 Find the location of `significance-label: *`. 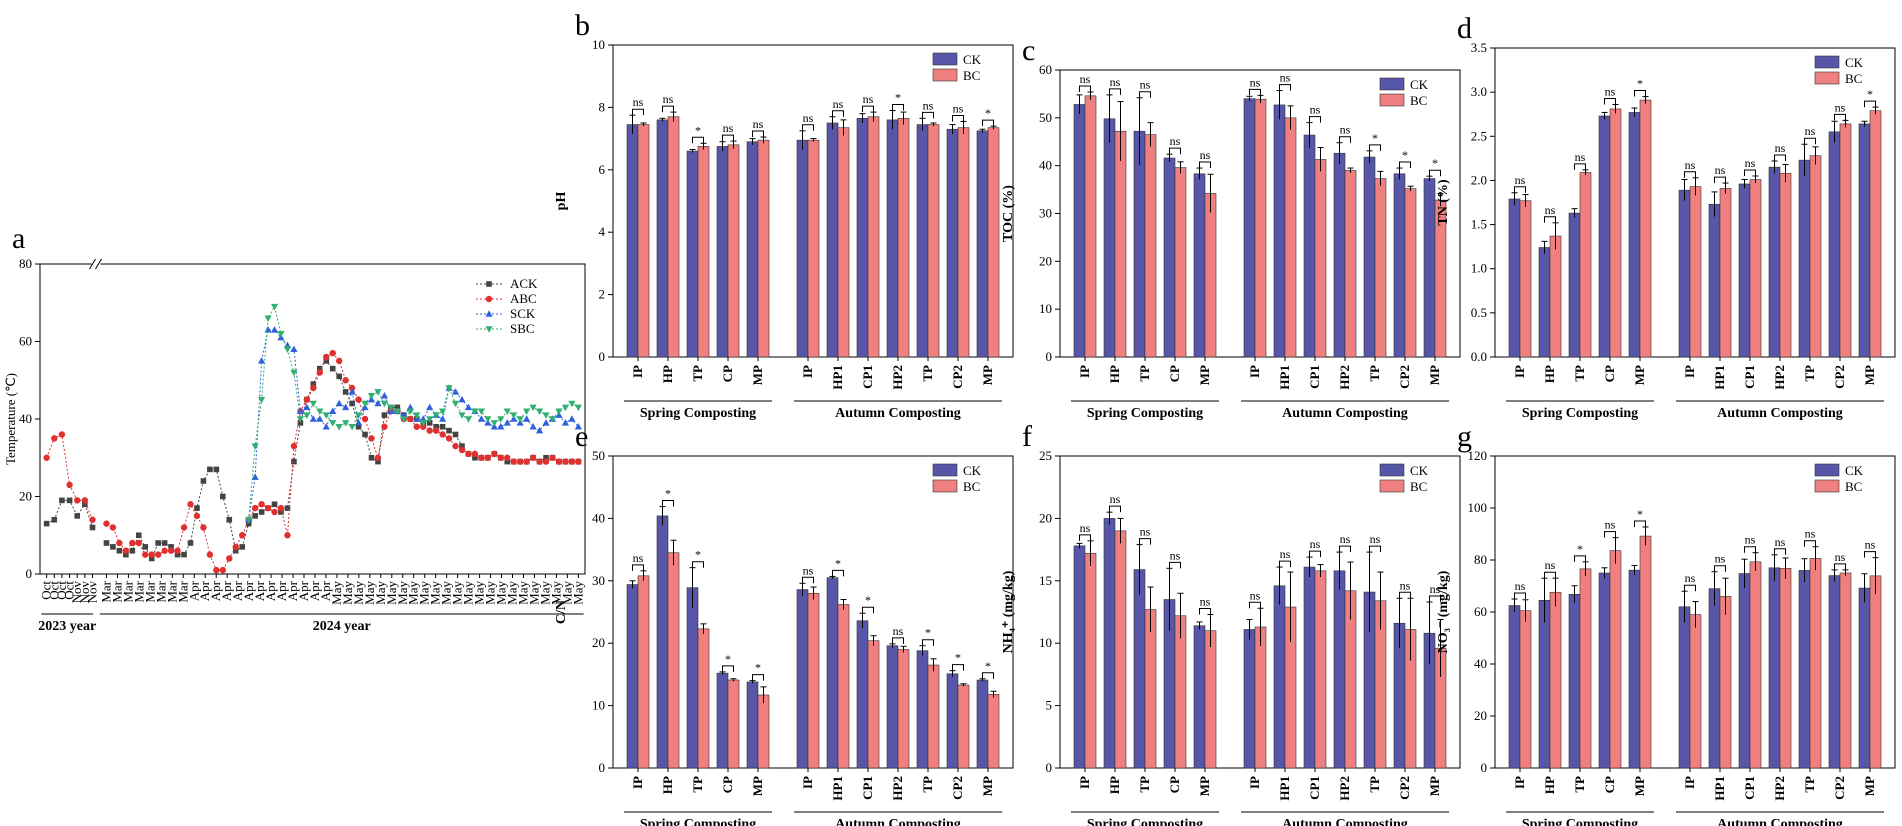

significance-label: * is located at coordinates (1870, 94).